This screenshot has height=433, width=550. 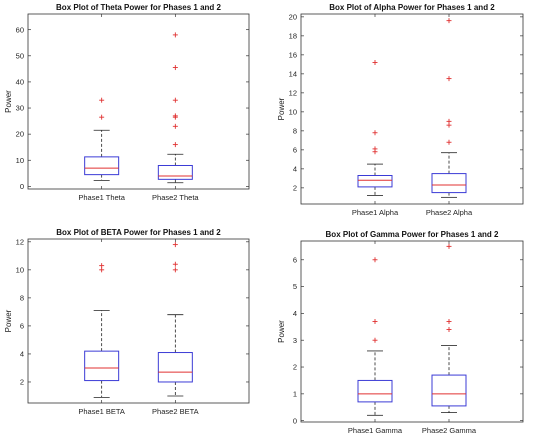 I want to click on y-tick-label: 60, so click(x=20, y=29).